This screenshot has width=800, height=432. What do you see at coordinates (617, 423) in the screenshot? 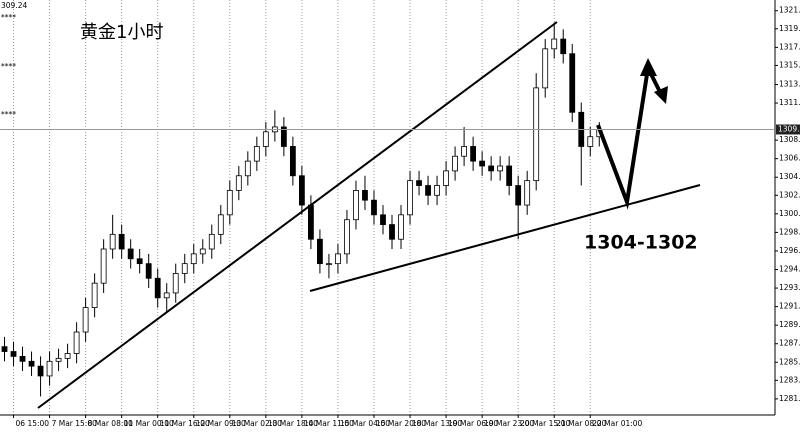
I see `x-tick-label: 22 Mar 01:00` at bounding box center [617, 423].